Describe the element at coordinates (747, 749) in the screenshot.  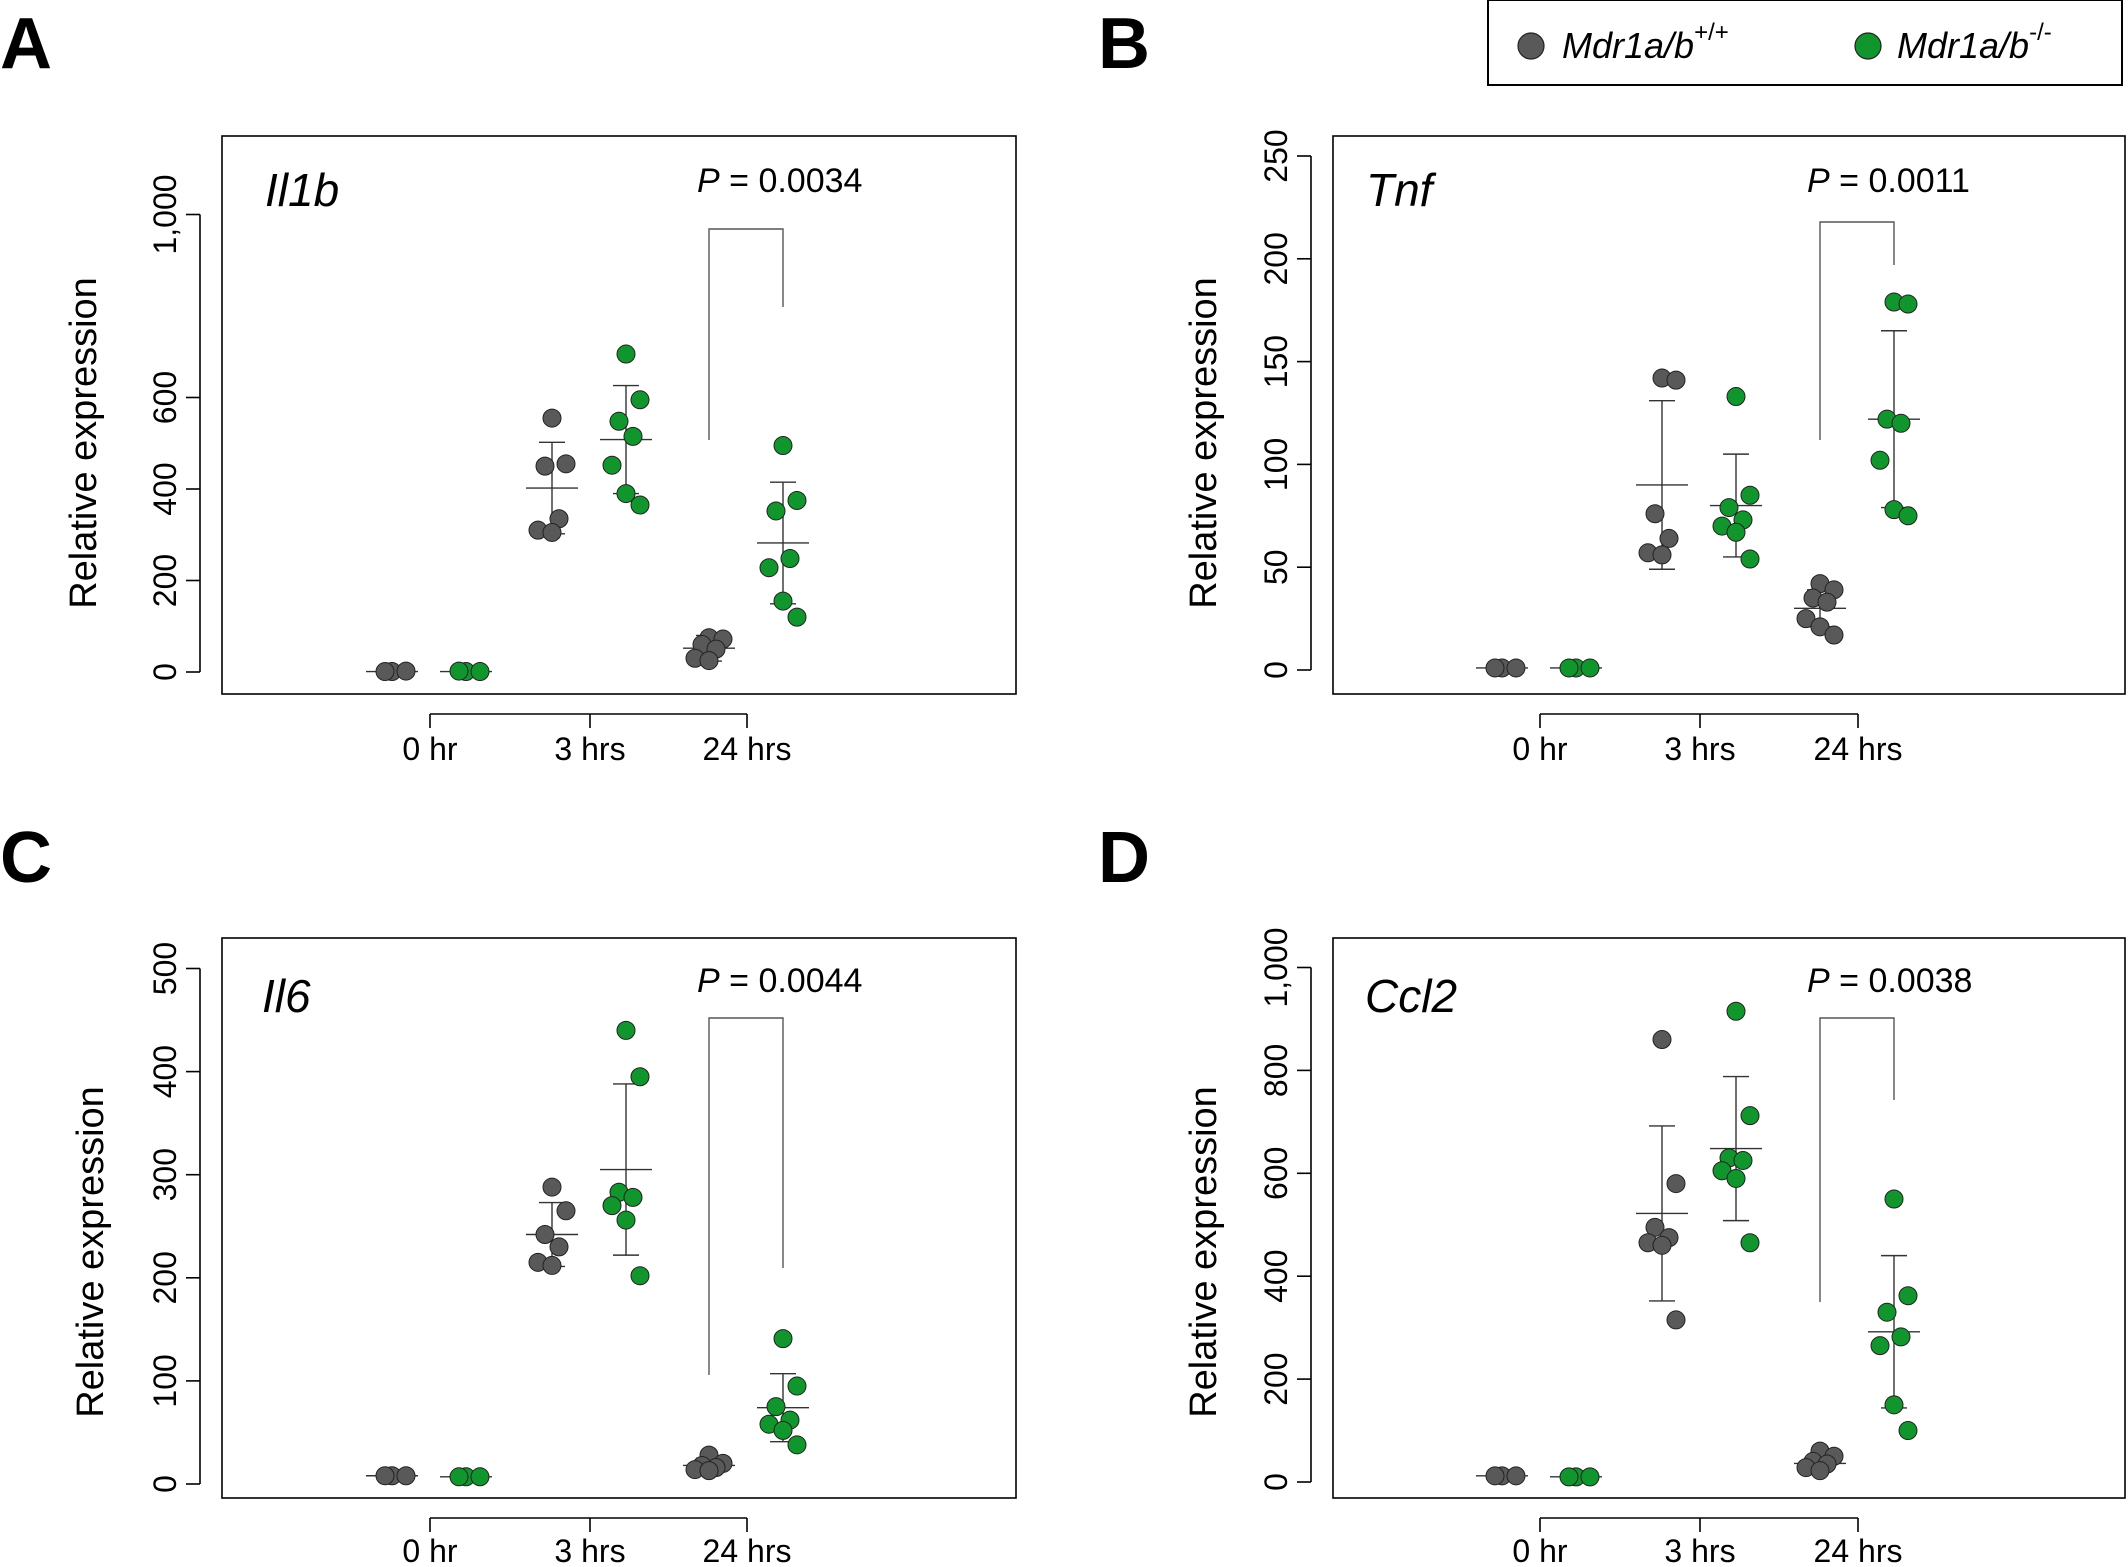
I see `x-tick-label-24hrs-a: 24 hrs` at that location.